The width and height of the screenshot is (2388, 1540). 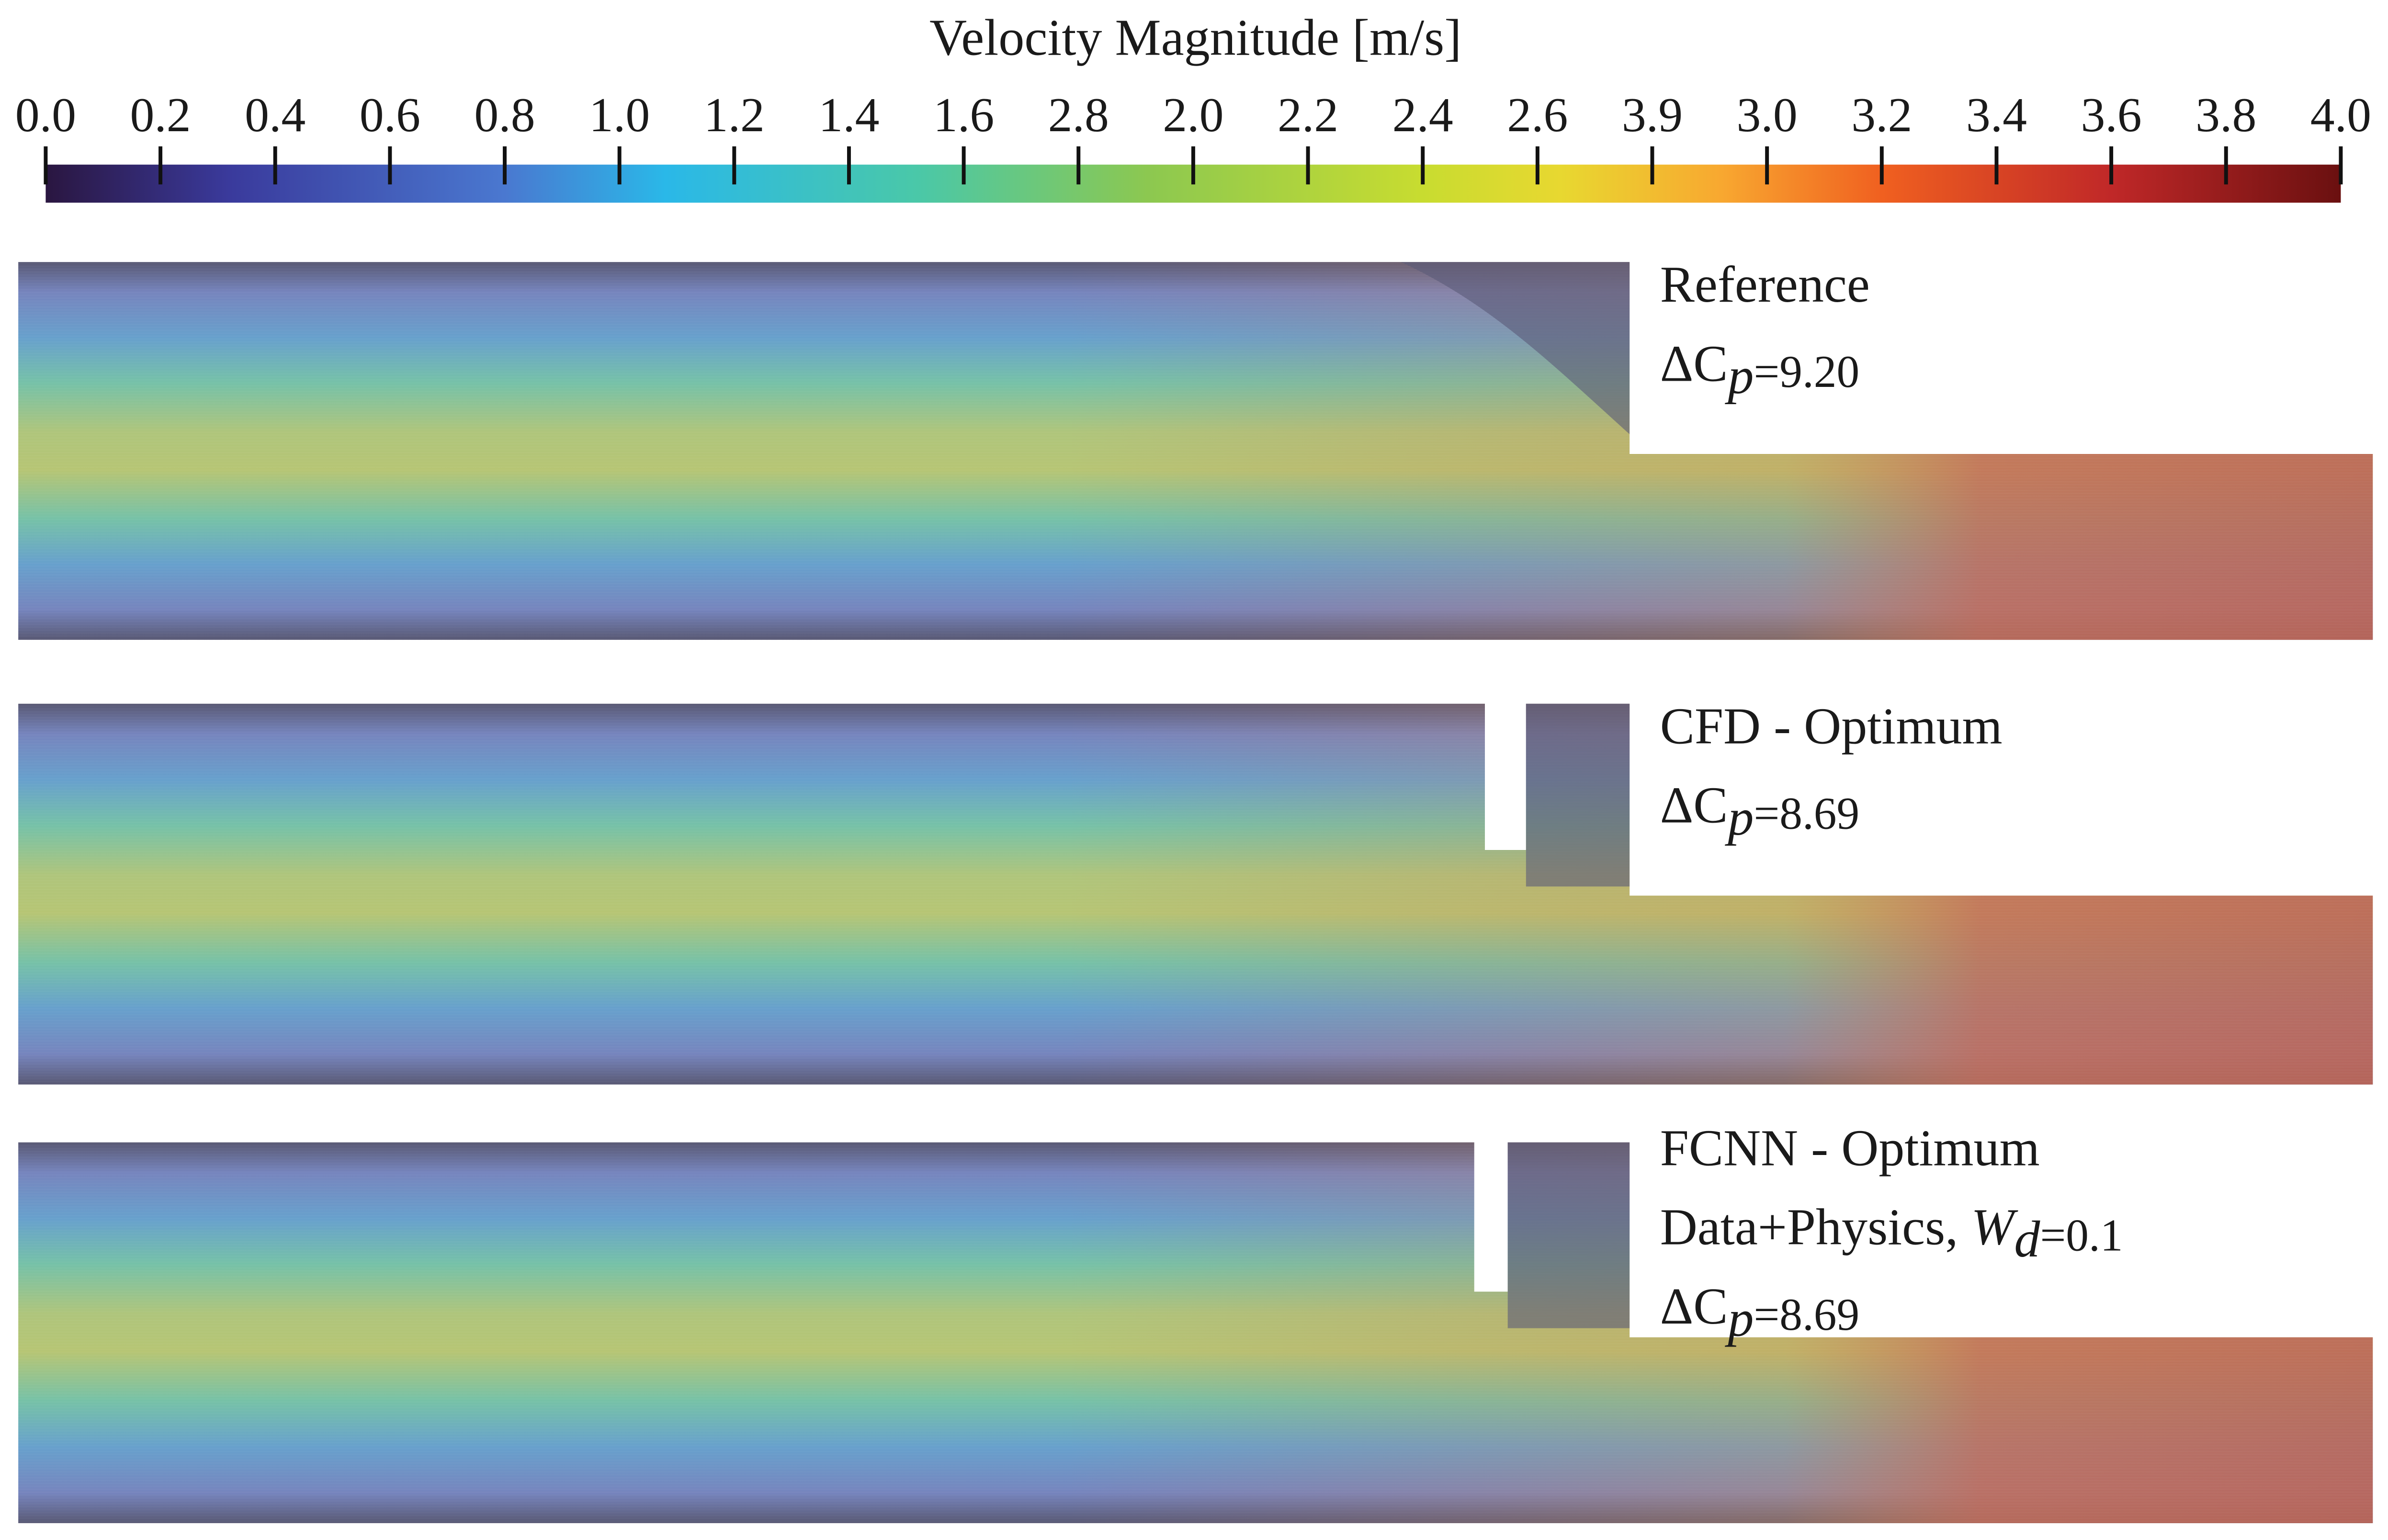 I want to click on panel-label: CFD - Optimum, so click(x=1831, y=726).